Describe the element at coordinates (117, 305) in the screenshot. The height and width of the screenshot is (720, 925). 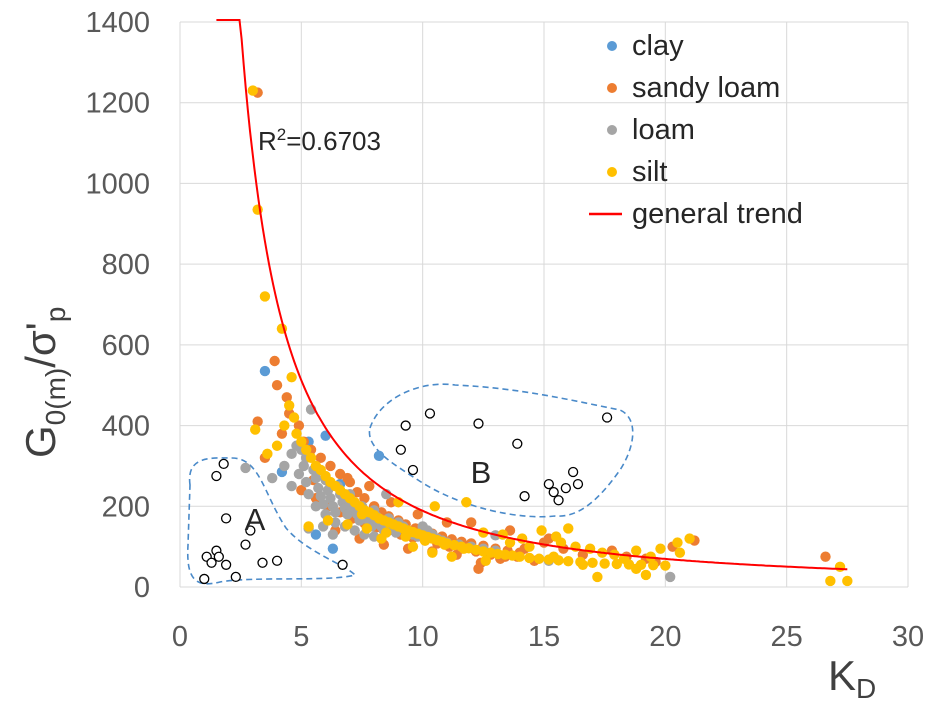
I see `y-axis-ticks: 0 200 400 600 800 1000 1200 1400` at that location.